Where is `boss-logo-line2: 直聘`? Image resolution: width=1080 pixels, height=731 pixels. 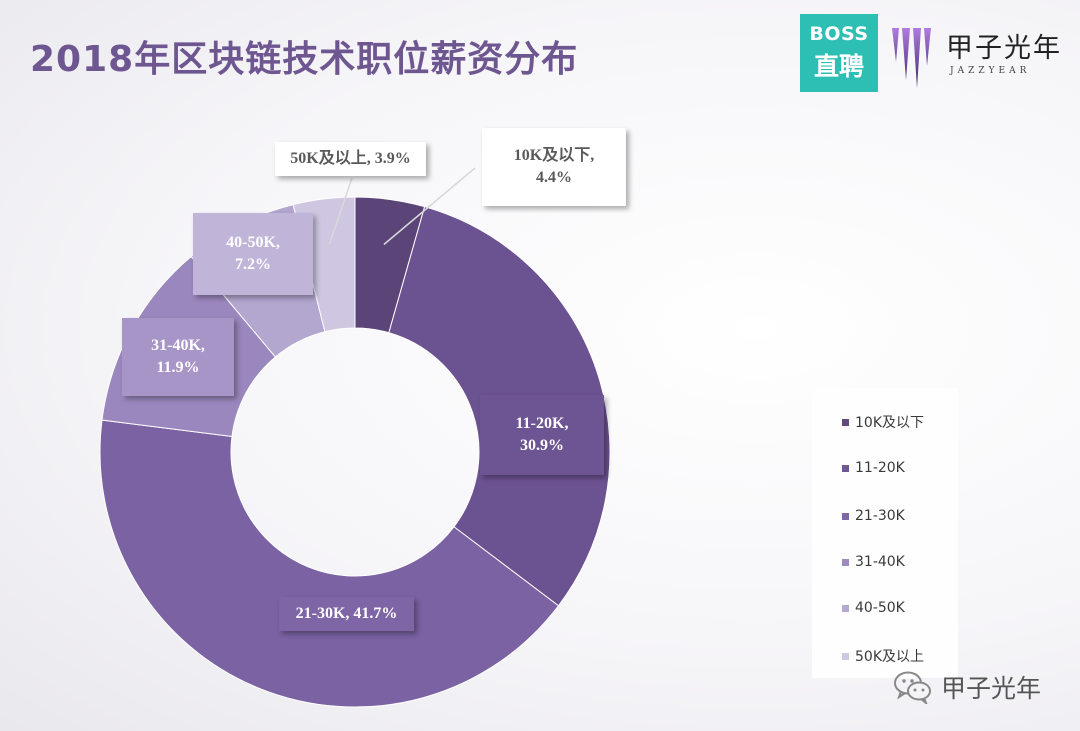
boss-logo-line2: 直聘 is located at coordinates (838, 66).